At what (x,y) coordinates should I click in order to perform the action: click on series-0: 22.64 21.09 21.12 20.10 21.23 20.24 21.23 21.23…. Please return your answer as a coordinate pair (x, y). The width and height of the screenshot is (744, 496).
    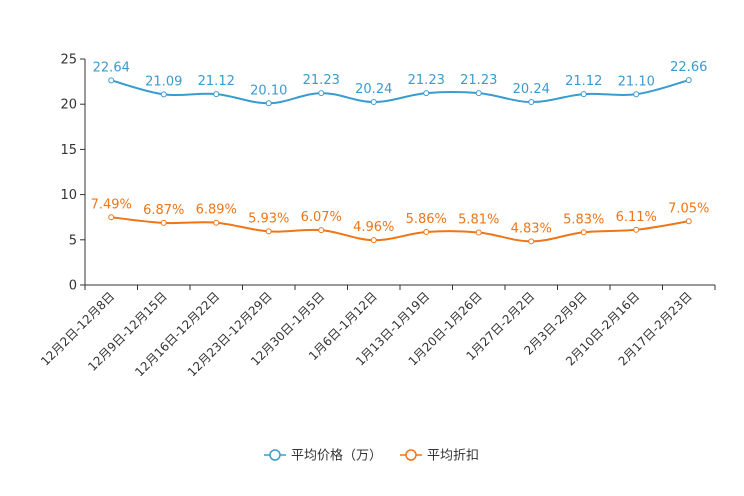
    Looking at the image, I should click on (400, 83).